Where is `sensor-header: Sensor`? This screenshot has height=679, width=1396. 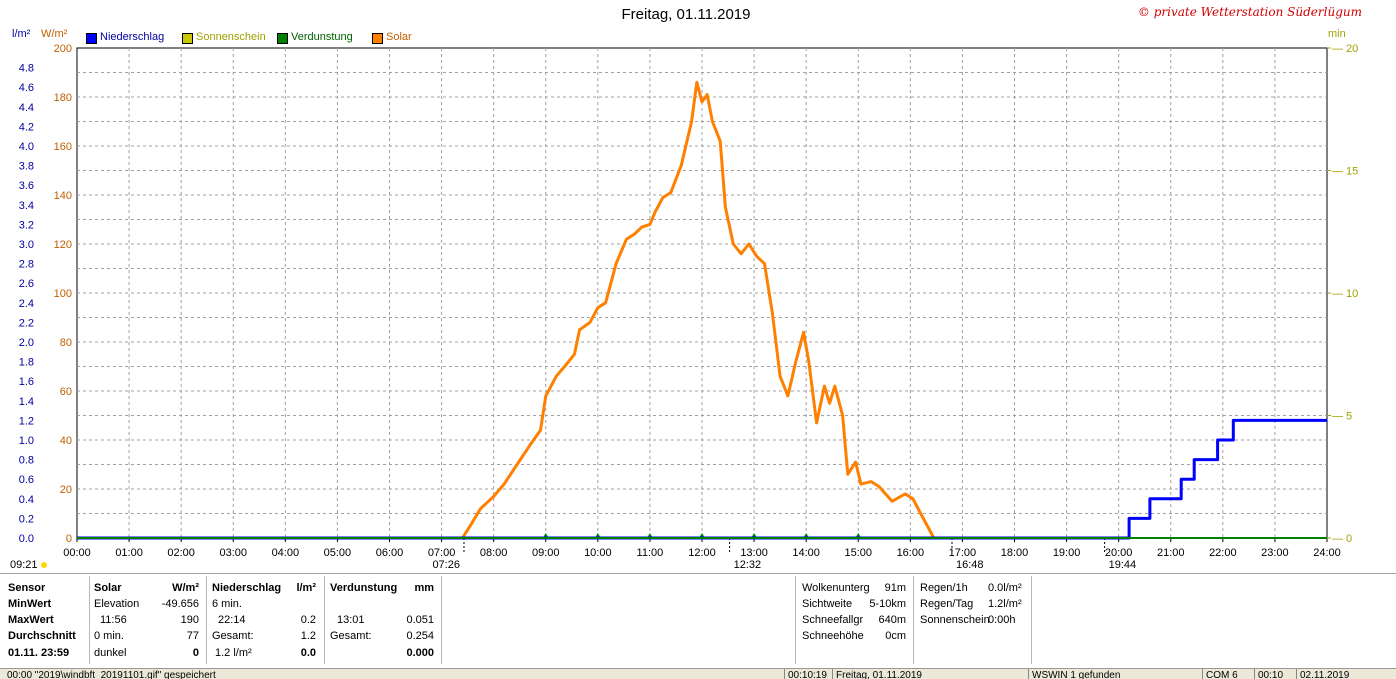 sensor-header: Sensor is located at coordinates (27, 588).